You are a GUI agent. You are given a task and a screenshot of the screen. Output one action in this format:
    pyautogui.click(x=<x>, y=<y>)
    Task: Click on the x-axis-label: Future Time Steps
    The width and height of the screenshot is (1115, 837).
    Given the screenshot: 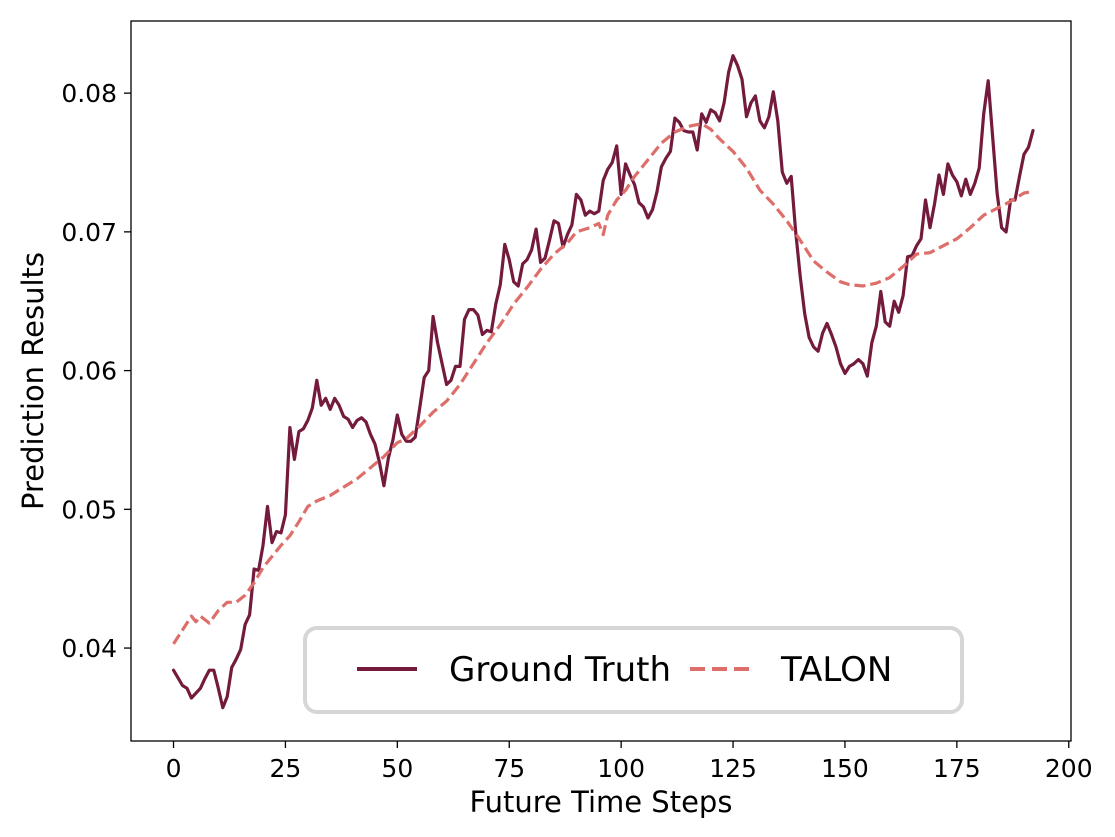 What is the action you would take?
    pyautogui.click(x=601, y=802)
    